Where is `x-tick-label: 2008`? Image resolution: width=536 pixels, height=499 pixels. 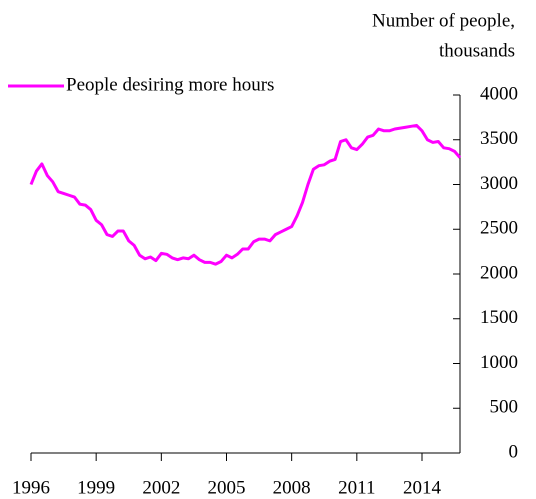 x-tick-label: 2008 is located at coordinates (292, 487).